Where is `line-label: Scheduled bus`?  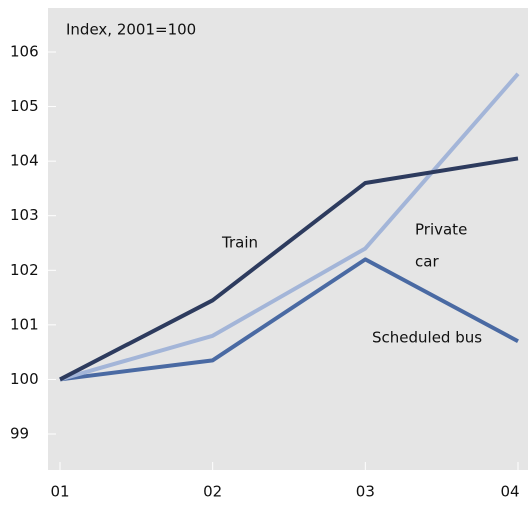 line-label: Scheduled bus is located at coordinates (427, 338).